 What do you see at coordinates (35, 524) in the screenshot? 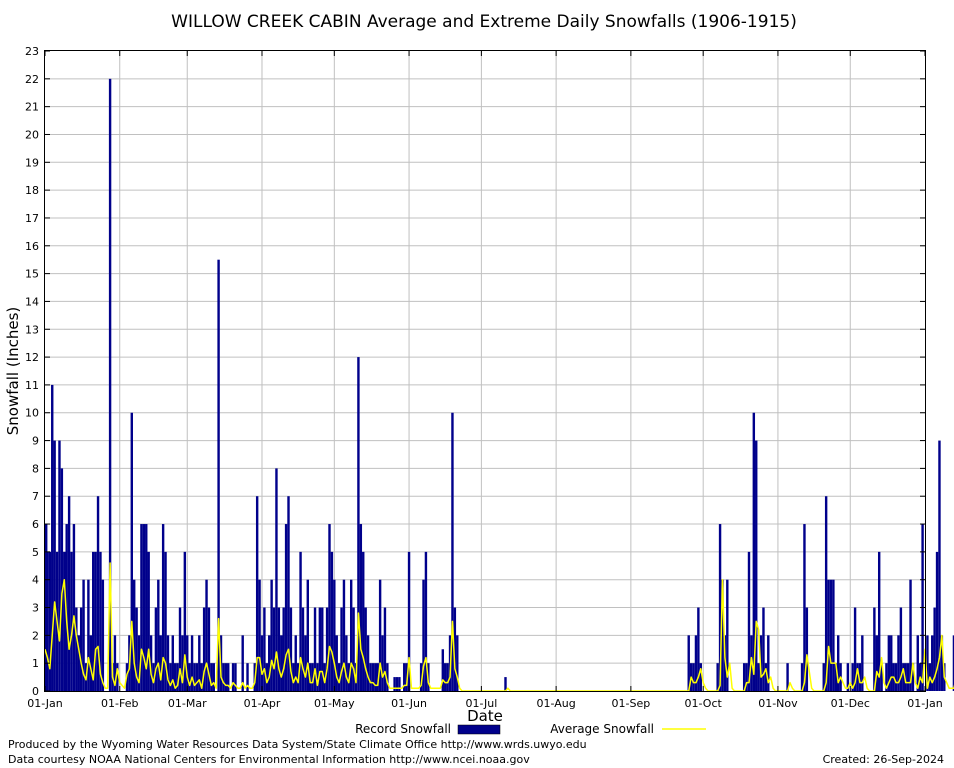
I see `y-tick-label: 6` at bounding box center [35, 524].